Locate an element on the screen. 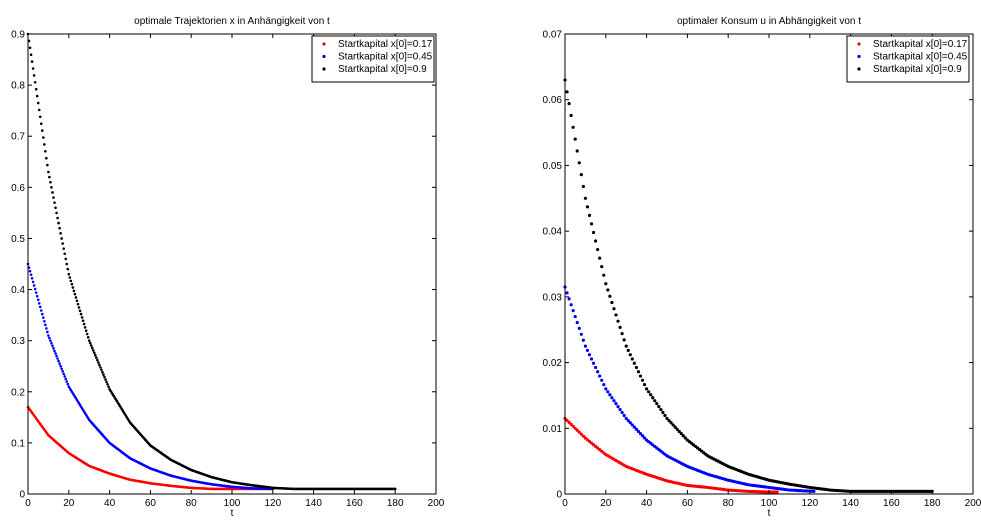 The width and height of the screenshot is (981, 527). x-tick-label: 60 is located at coordinates (151, 503).